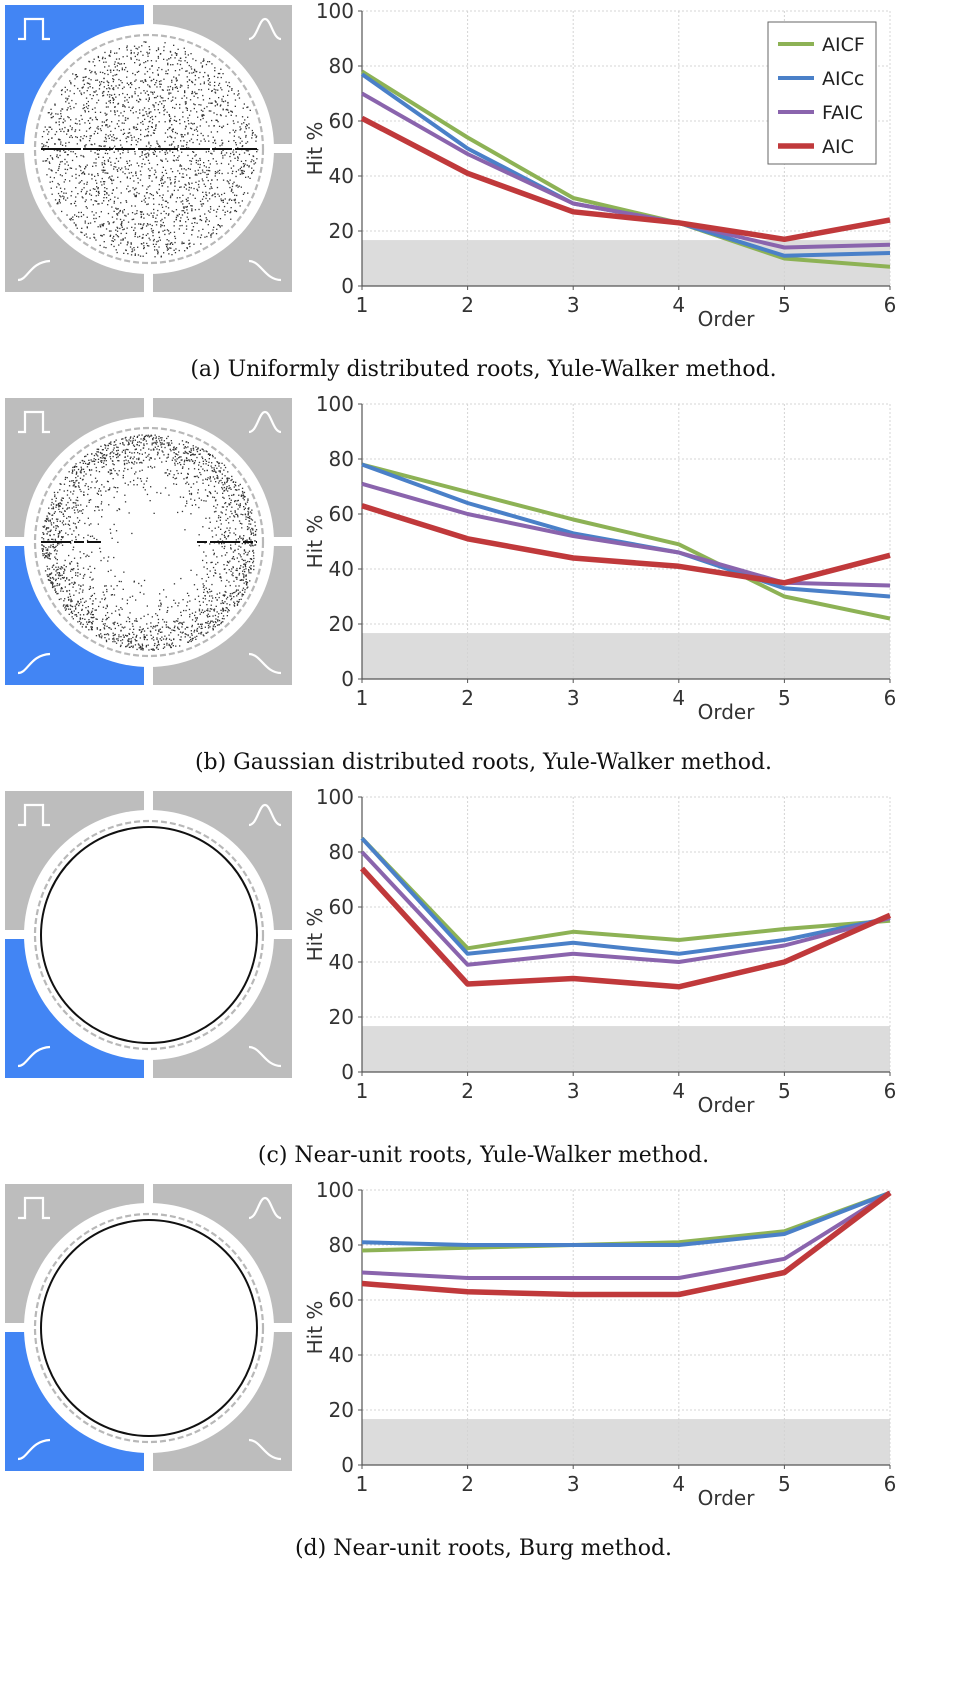  Describe the element at coordinates (573, 698) in the screenshot. I see `x-tick-label: 3` at that location.